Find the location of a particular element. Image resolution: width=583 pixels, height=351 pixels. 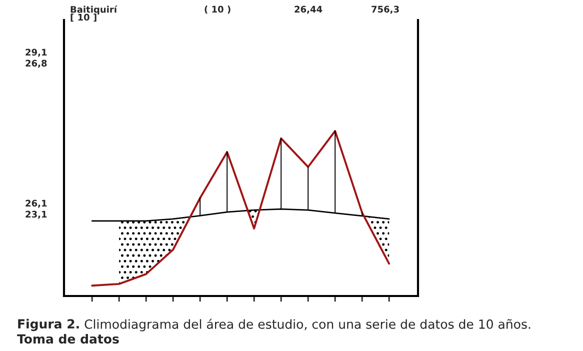

text: Baitiquirí is located at coordinates (94, 10).